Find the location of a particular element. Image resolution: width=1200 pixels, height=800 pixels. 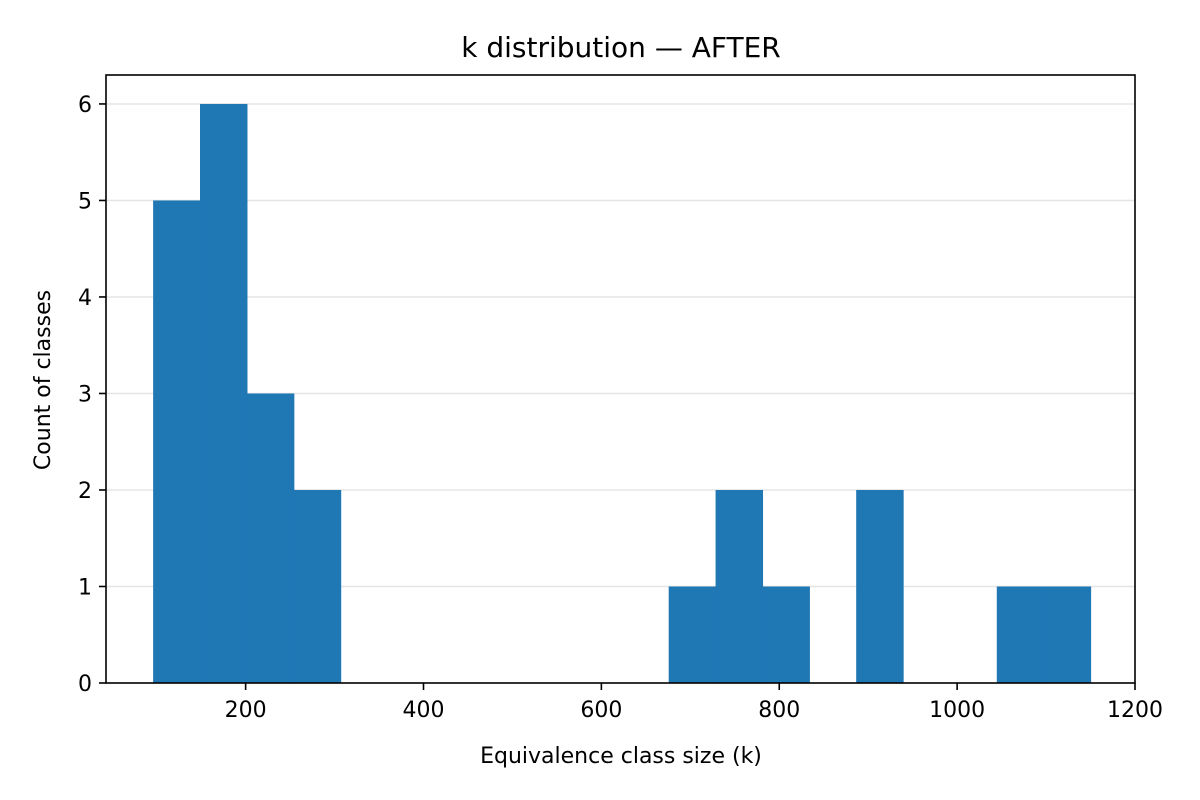

x-tick-label: 800 is located at coordinates (779, 710).